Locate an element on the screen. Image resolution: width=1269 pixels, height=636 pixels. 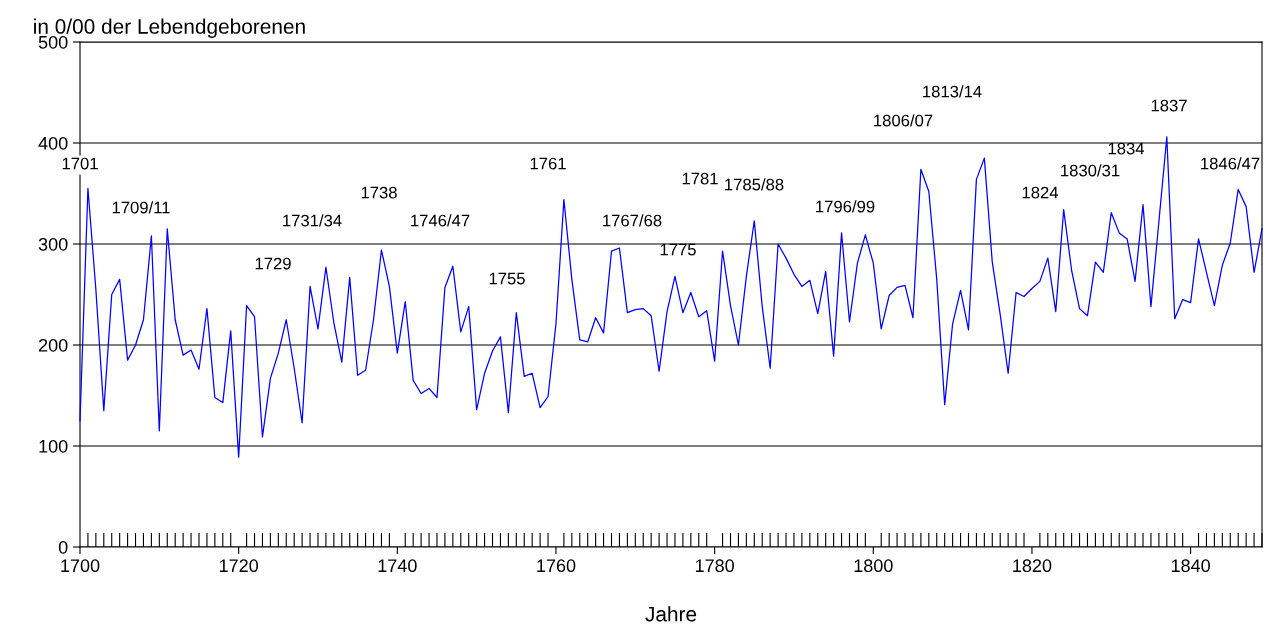
annotation: 1761 is located at coordinates (548, 163).